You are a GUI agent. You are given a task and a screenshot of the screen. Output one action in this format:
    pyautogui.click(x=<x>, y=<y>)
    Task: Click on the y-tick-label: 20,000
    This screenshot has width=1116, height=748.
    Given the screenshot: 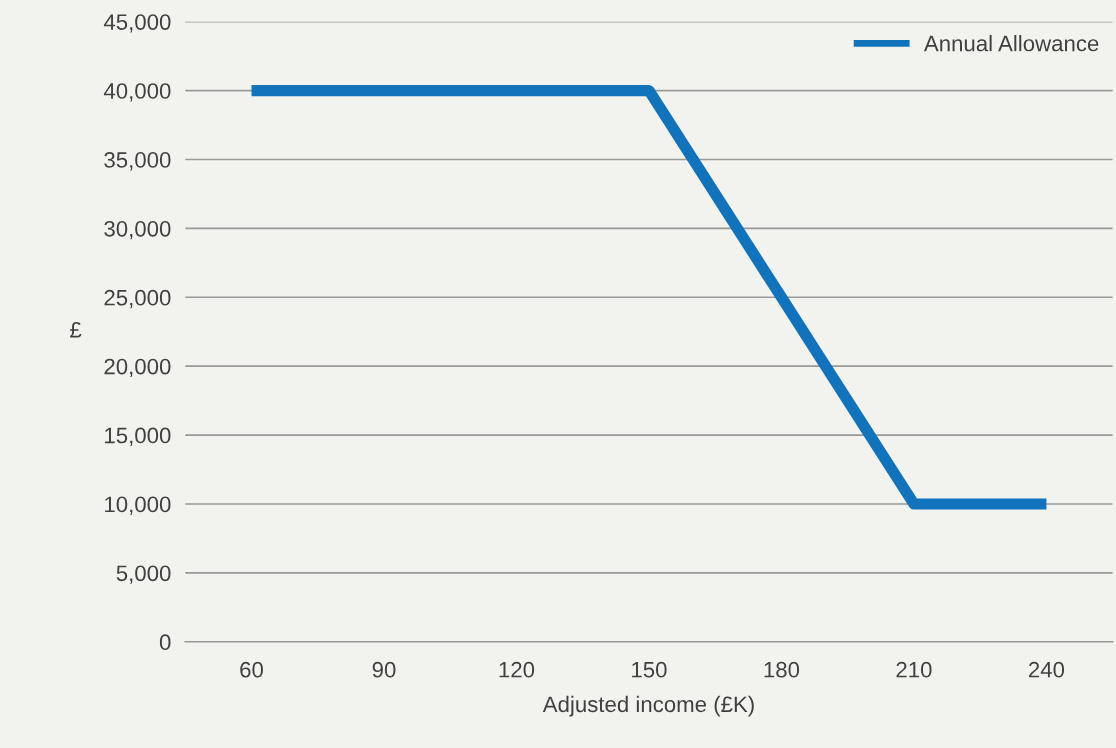 What is the action you would take?
    pyautogui.click(x=137, y=368)
    